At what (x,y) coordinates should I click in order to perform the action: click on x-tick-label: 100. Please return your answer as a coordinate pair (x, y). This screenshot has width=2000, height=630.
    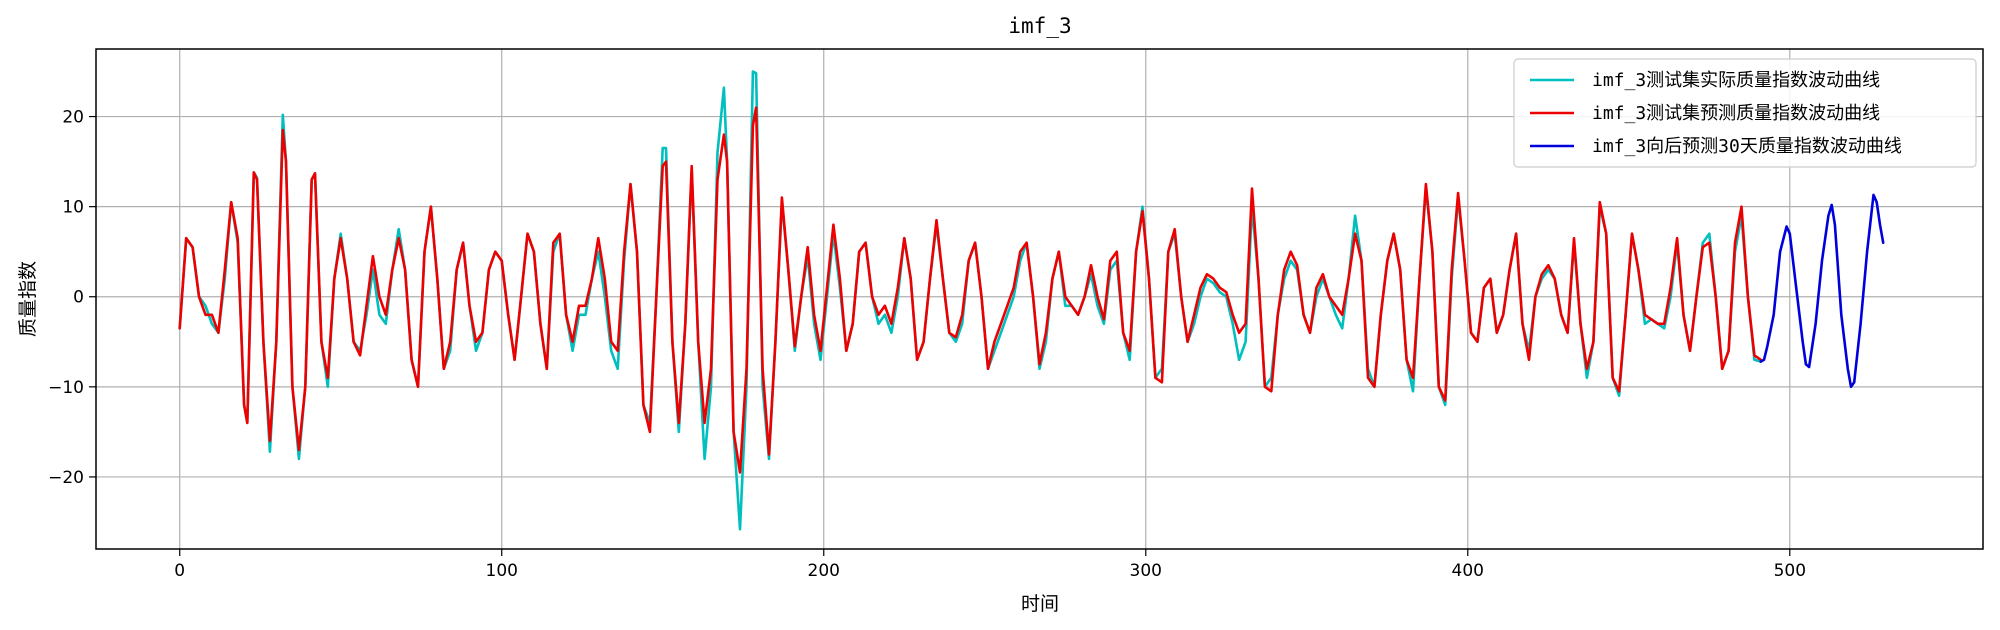
    Looking at the image, I should click on (502, 571).